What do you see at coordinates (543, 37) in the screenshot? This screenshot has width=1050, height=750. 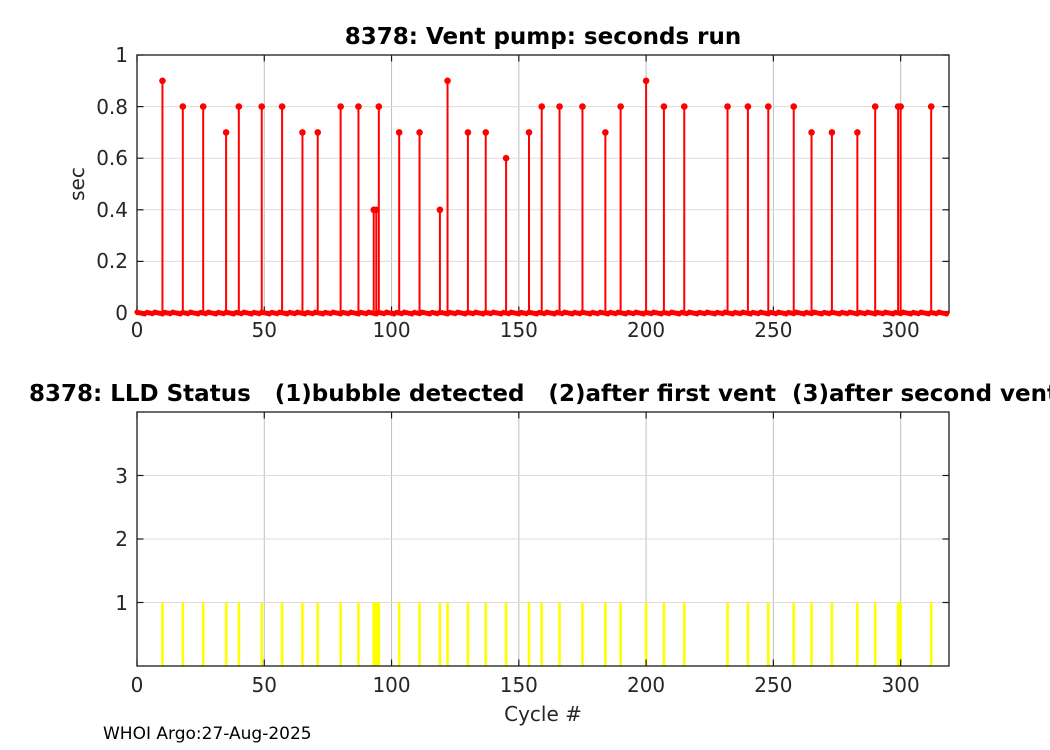 I see `top-chart-title: 8378: Vent pump: seconds run` at bounding box center [543, 37].